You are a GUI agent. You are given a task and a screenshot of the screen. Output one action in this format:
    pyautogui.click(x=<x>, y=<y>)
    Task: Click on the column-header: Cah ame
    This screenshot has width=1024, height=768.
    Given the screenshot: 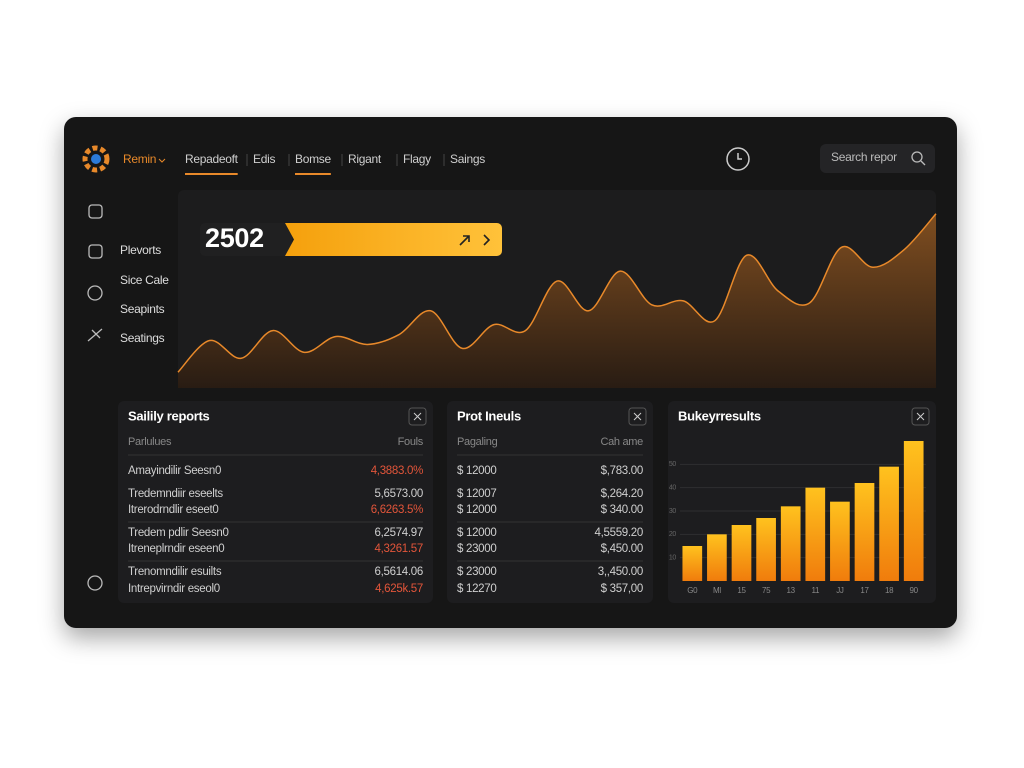 What is the action you would take?
    pyautogui.click(x=621, y=442)
    